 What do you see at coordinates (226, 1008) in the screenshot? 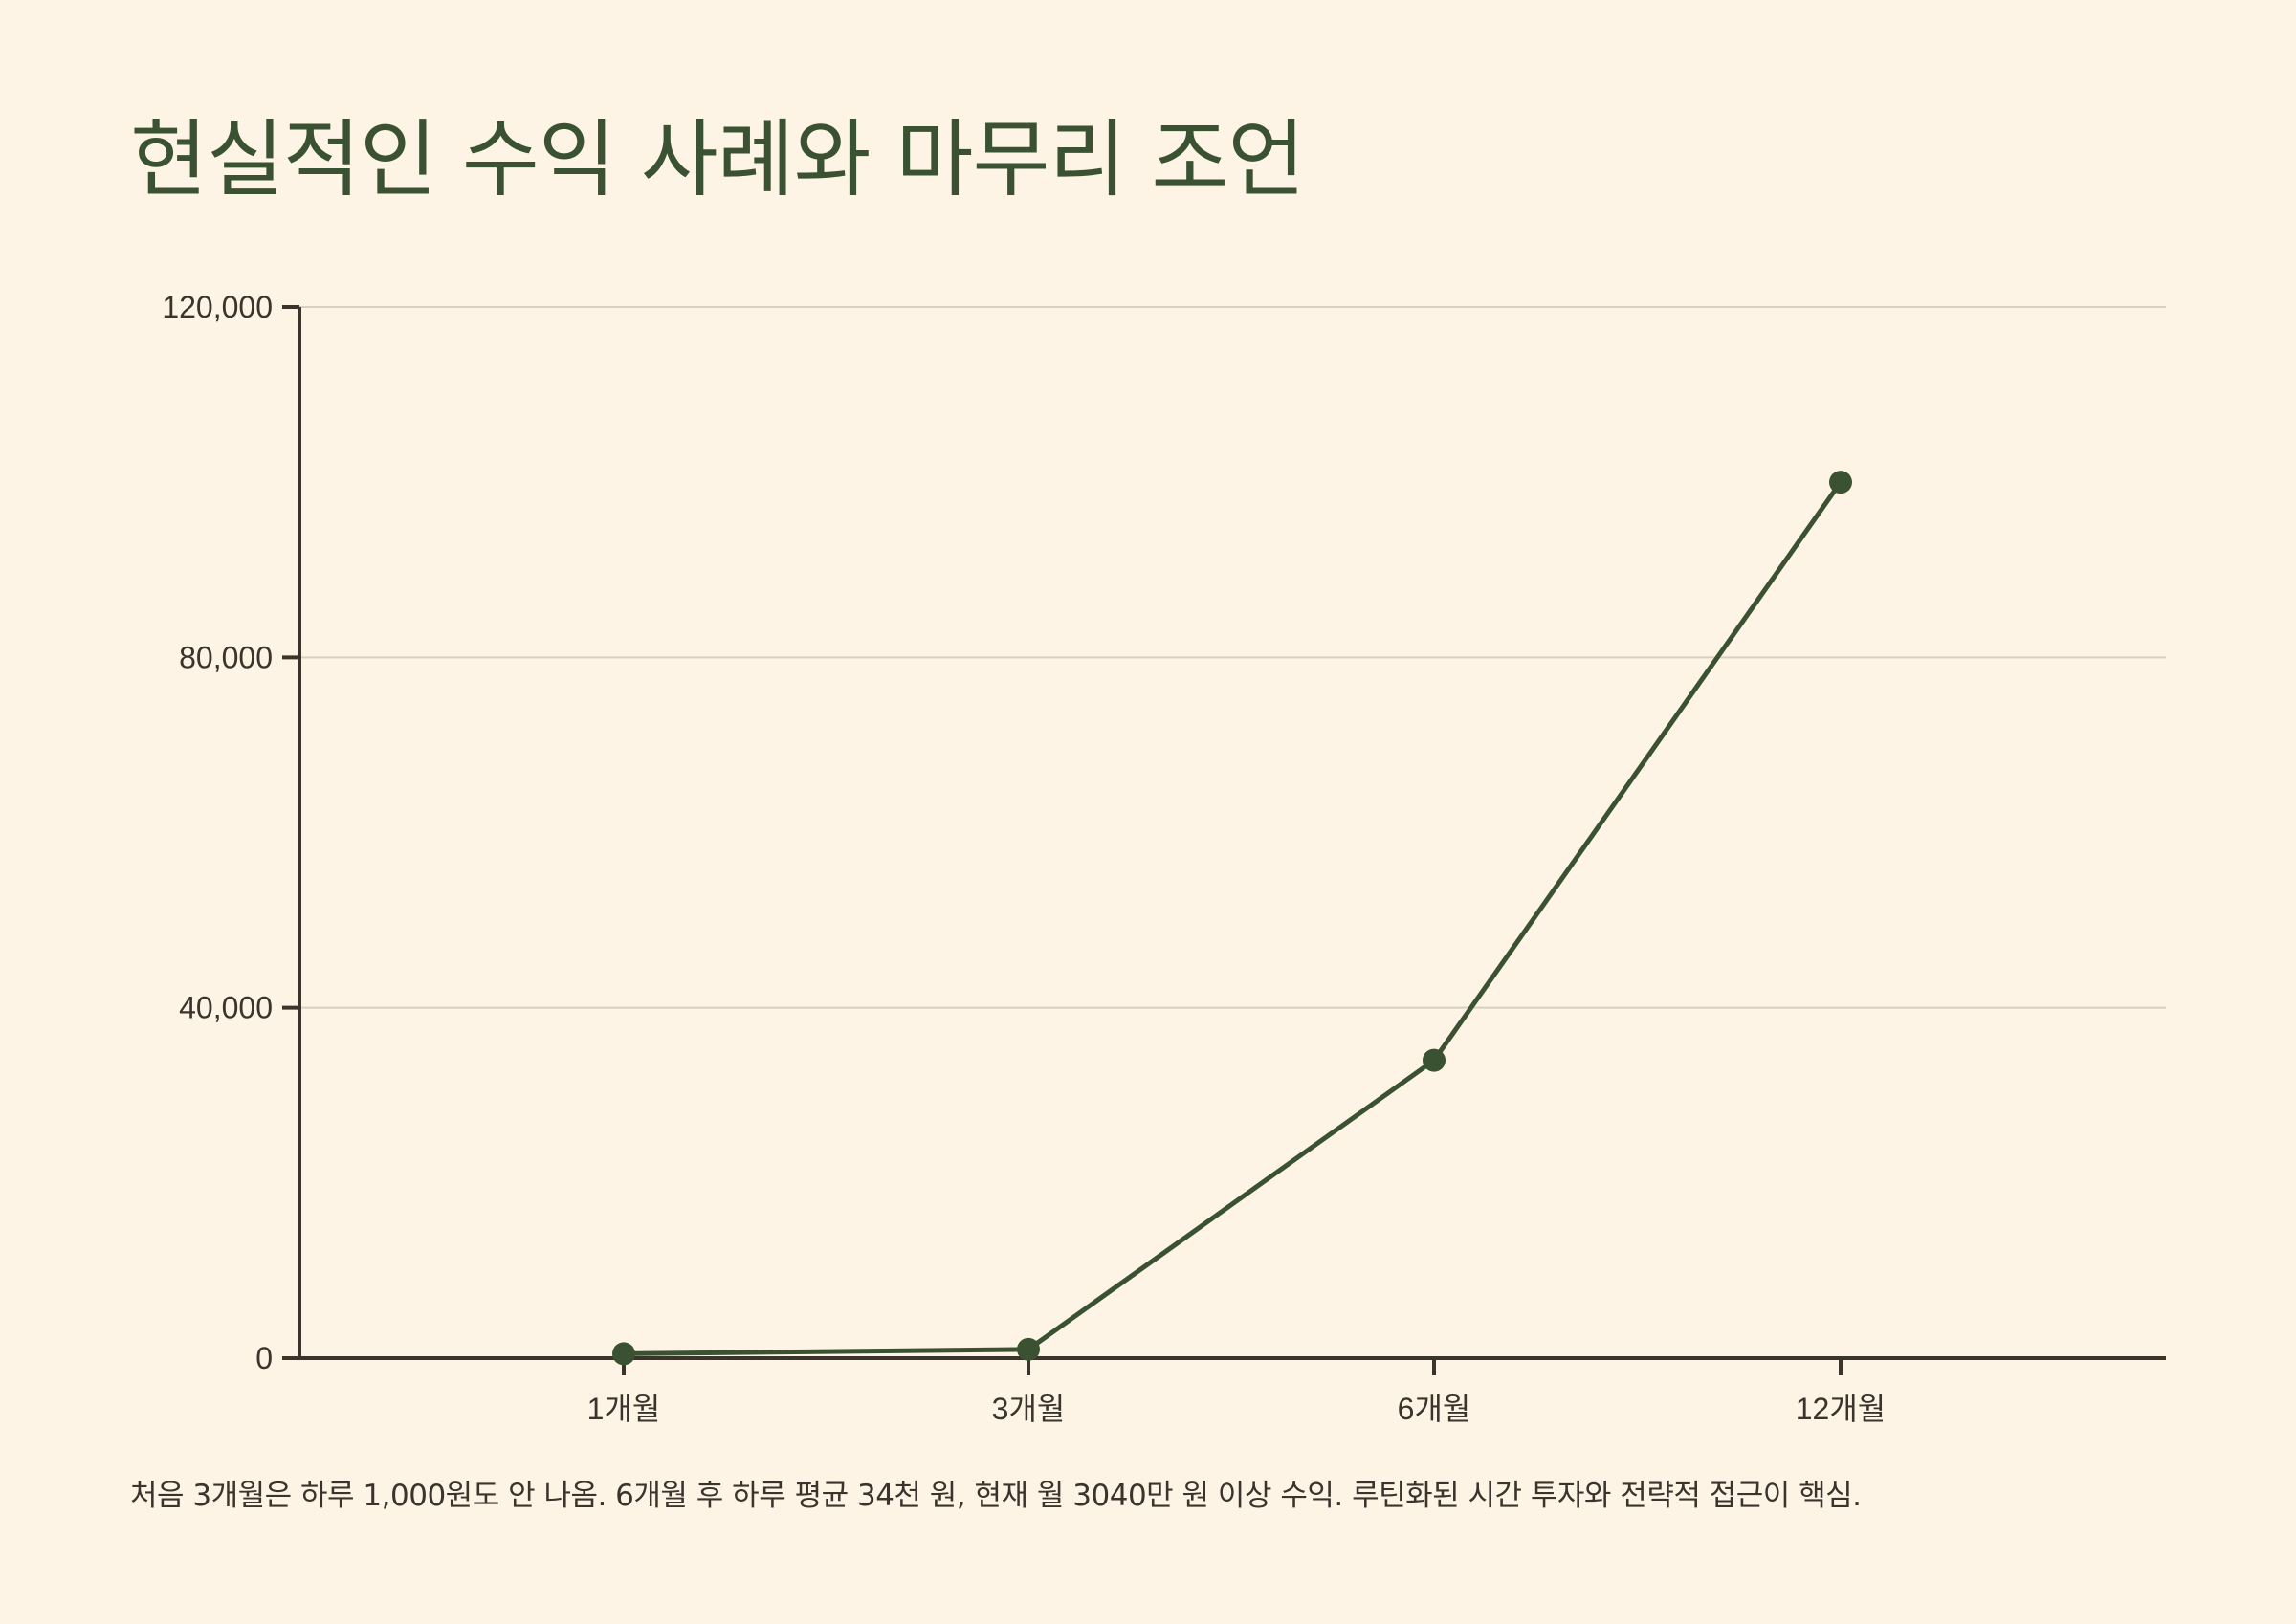
I see `y-tick-label: 40,000` at bounding box center [226, 1008].